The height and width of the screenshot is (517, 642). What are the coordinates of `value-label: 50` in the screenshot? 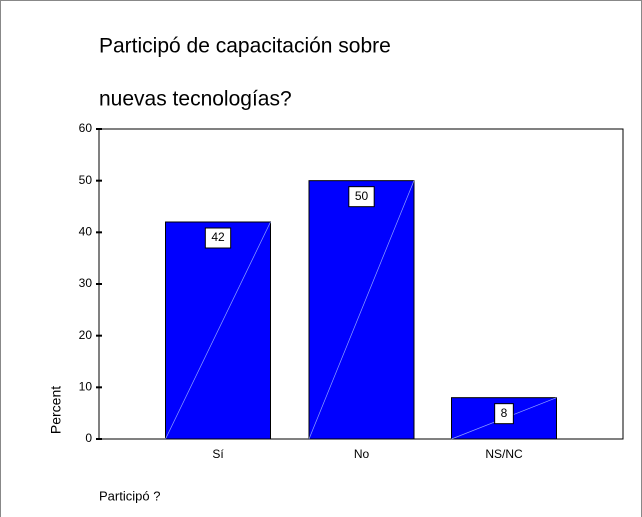 It's located at (362, 196).